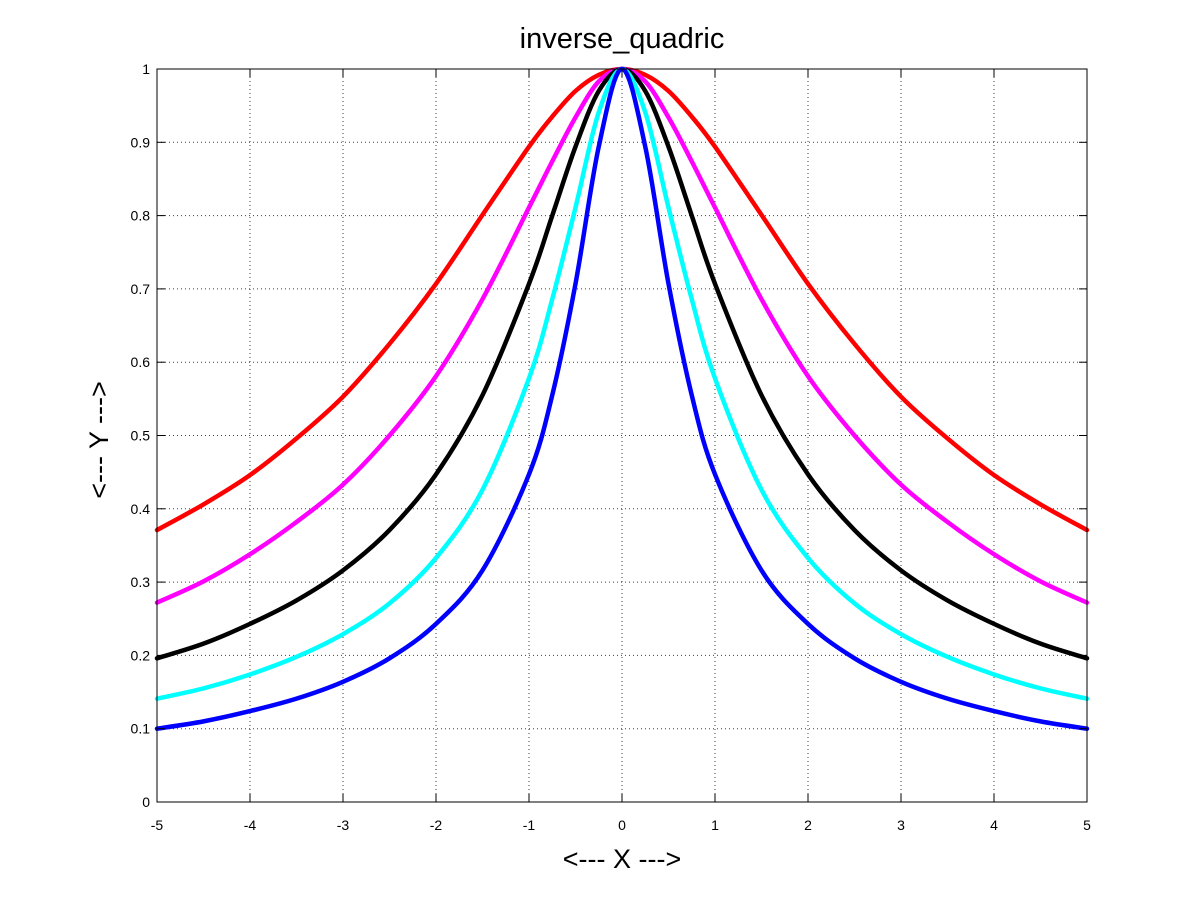 The height and width of the screenshot is (900, 1200). What do you see at coordinates (250, 825) in the screenshot?
I see `x-tick-label: -4` at bounding box center [250, 825].